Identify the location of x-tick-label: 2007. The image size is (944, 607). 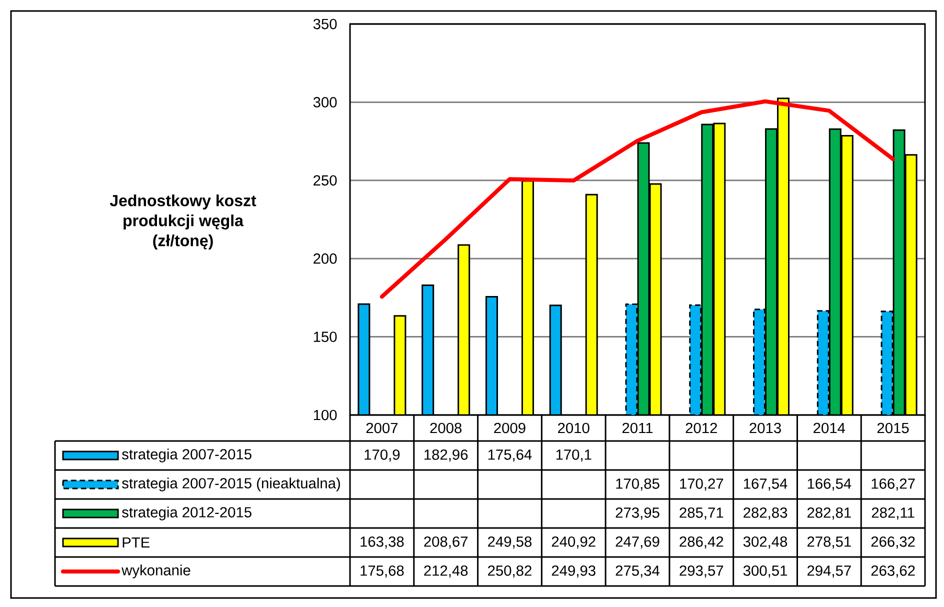
(382, 428).